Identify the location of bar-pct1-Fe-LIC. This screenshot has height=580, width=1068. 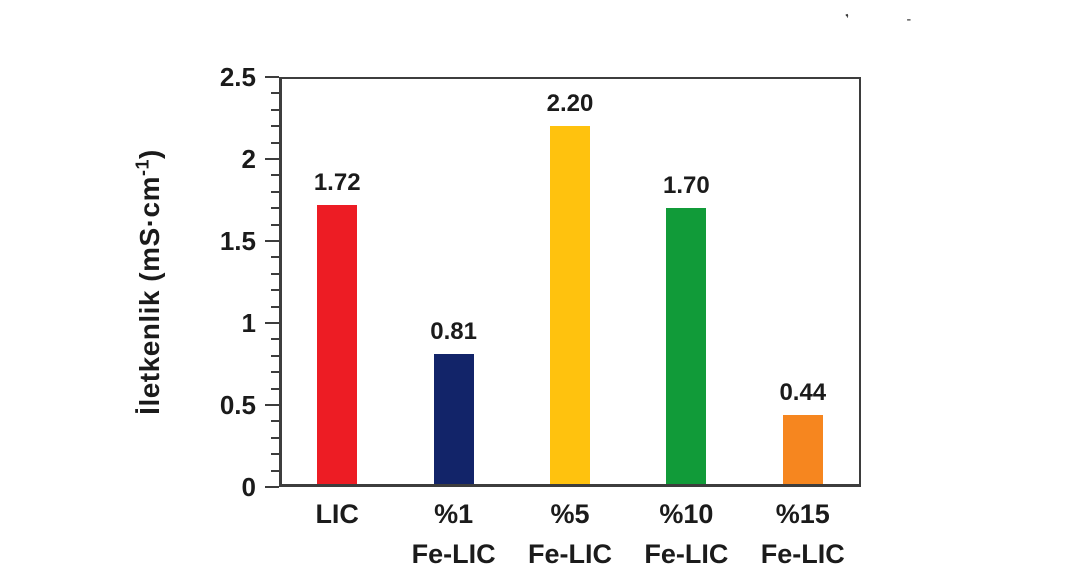
(453, 419).